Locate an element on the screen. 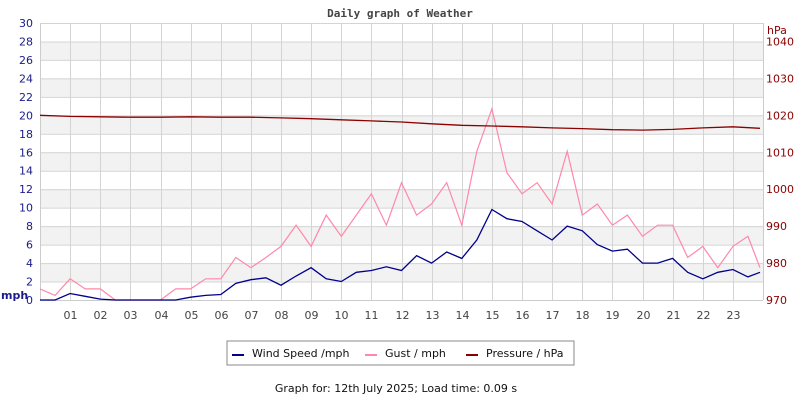 The image size is (800, 400). y-tick-label: 22 is located at coordinates (26, 97).